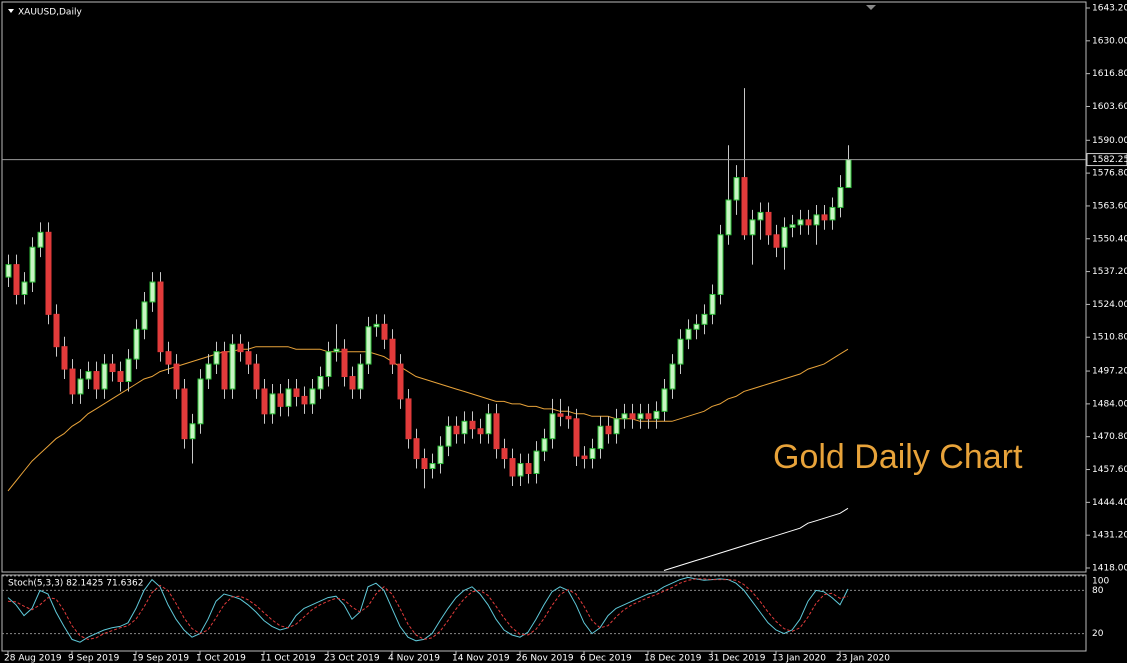 The image size is (1127, 663). I want to click on price-label-box, so click(1106, 160).